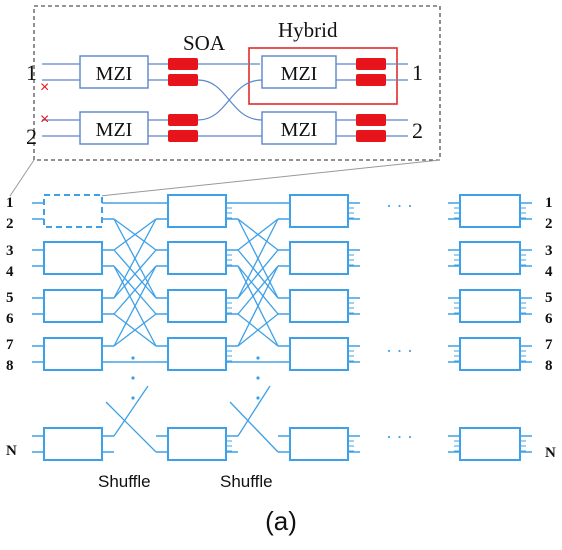 Image resolution: width=562 pixels, height=550 pixels. Describe the element at coordinates (417, 72) in the screenshot. I see `inset-output-port-1: 1` at that location.